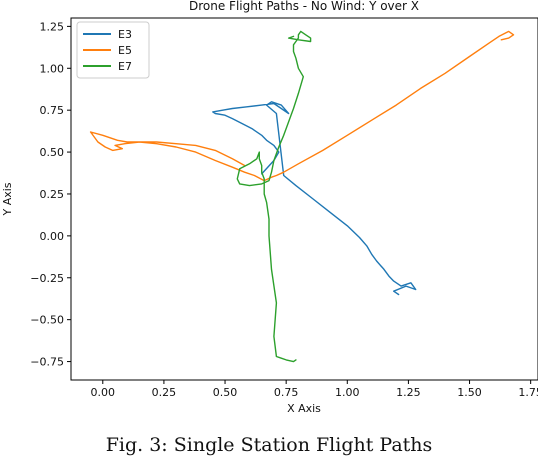 This screenshot has height=456, width=538. I want to click on legend-label-e7: E7, so click(125, 66).